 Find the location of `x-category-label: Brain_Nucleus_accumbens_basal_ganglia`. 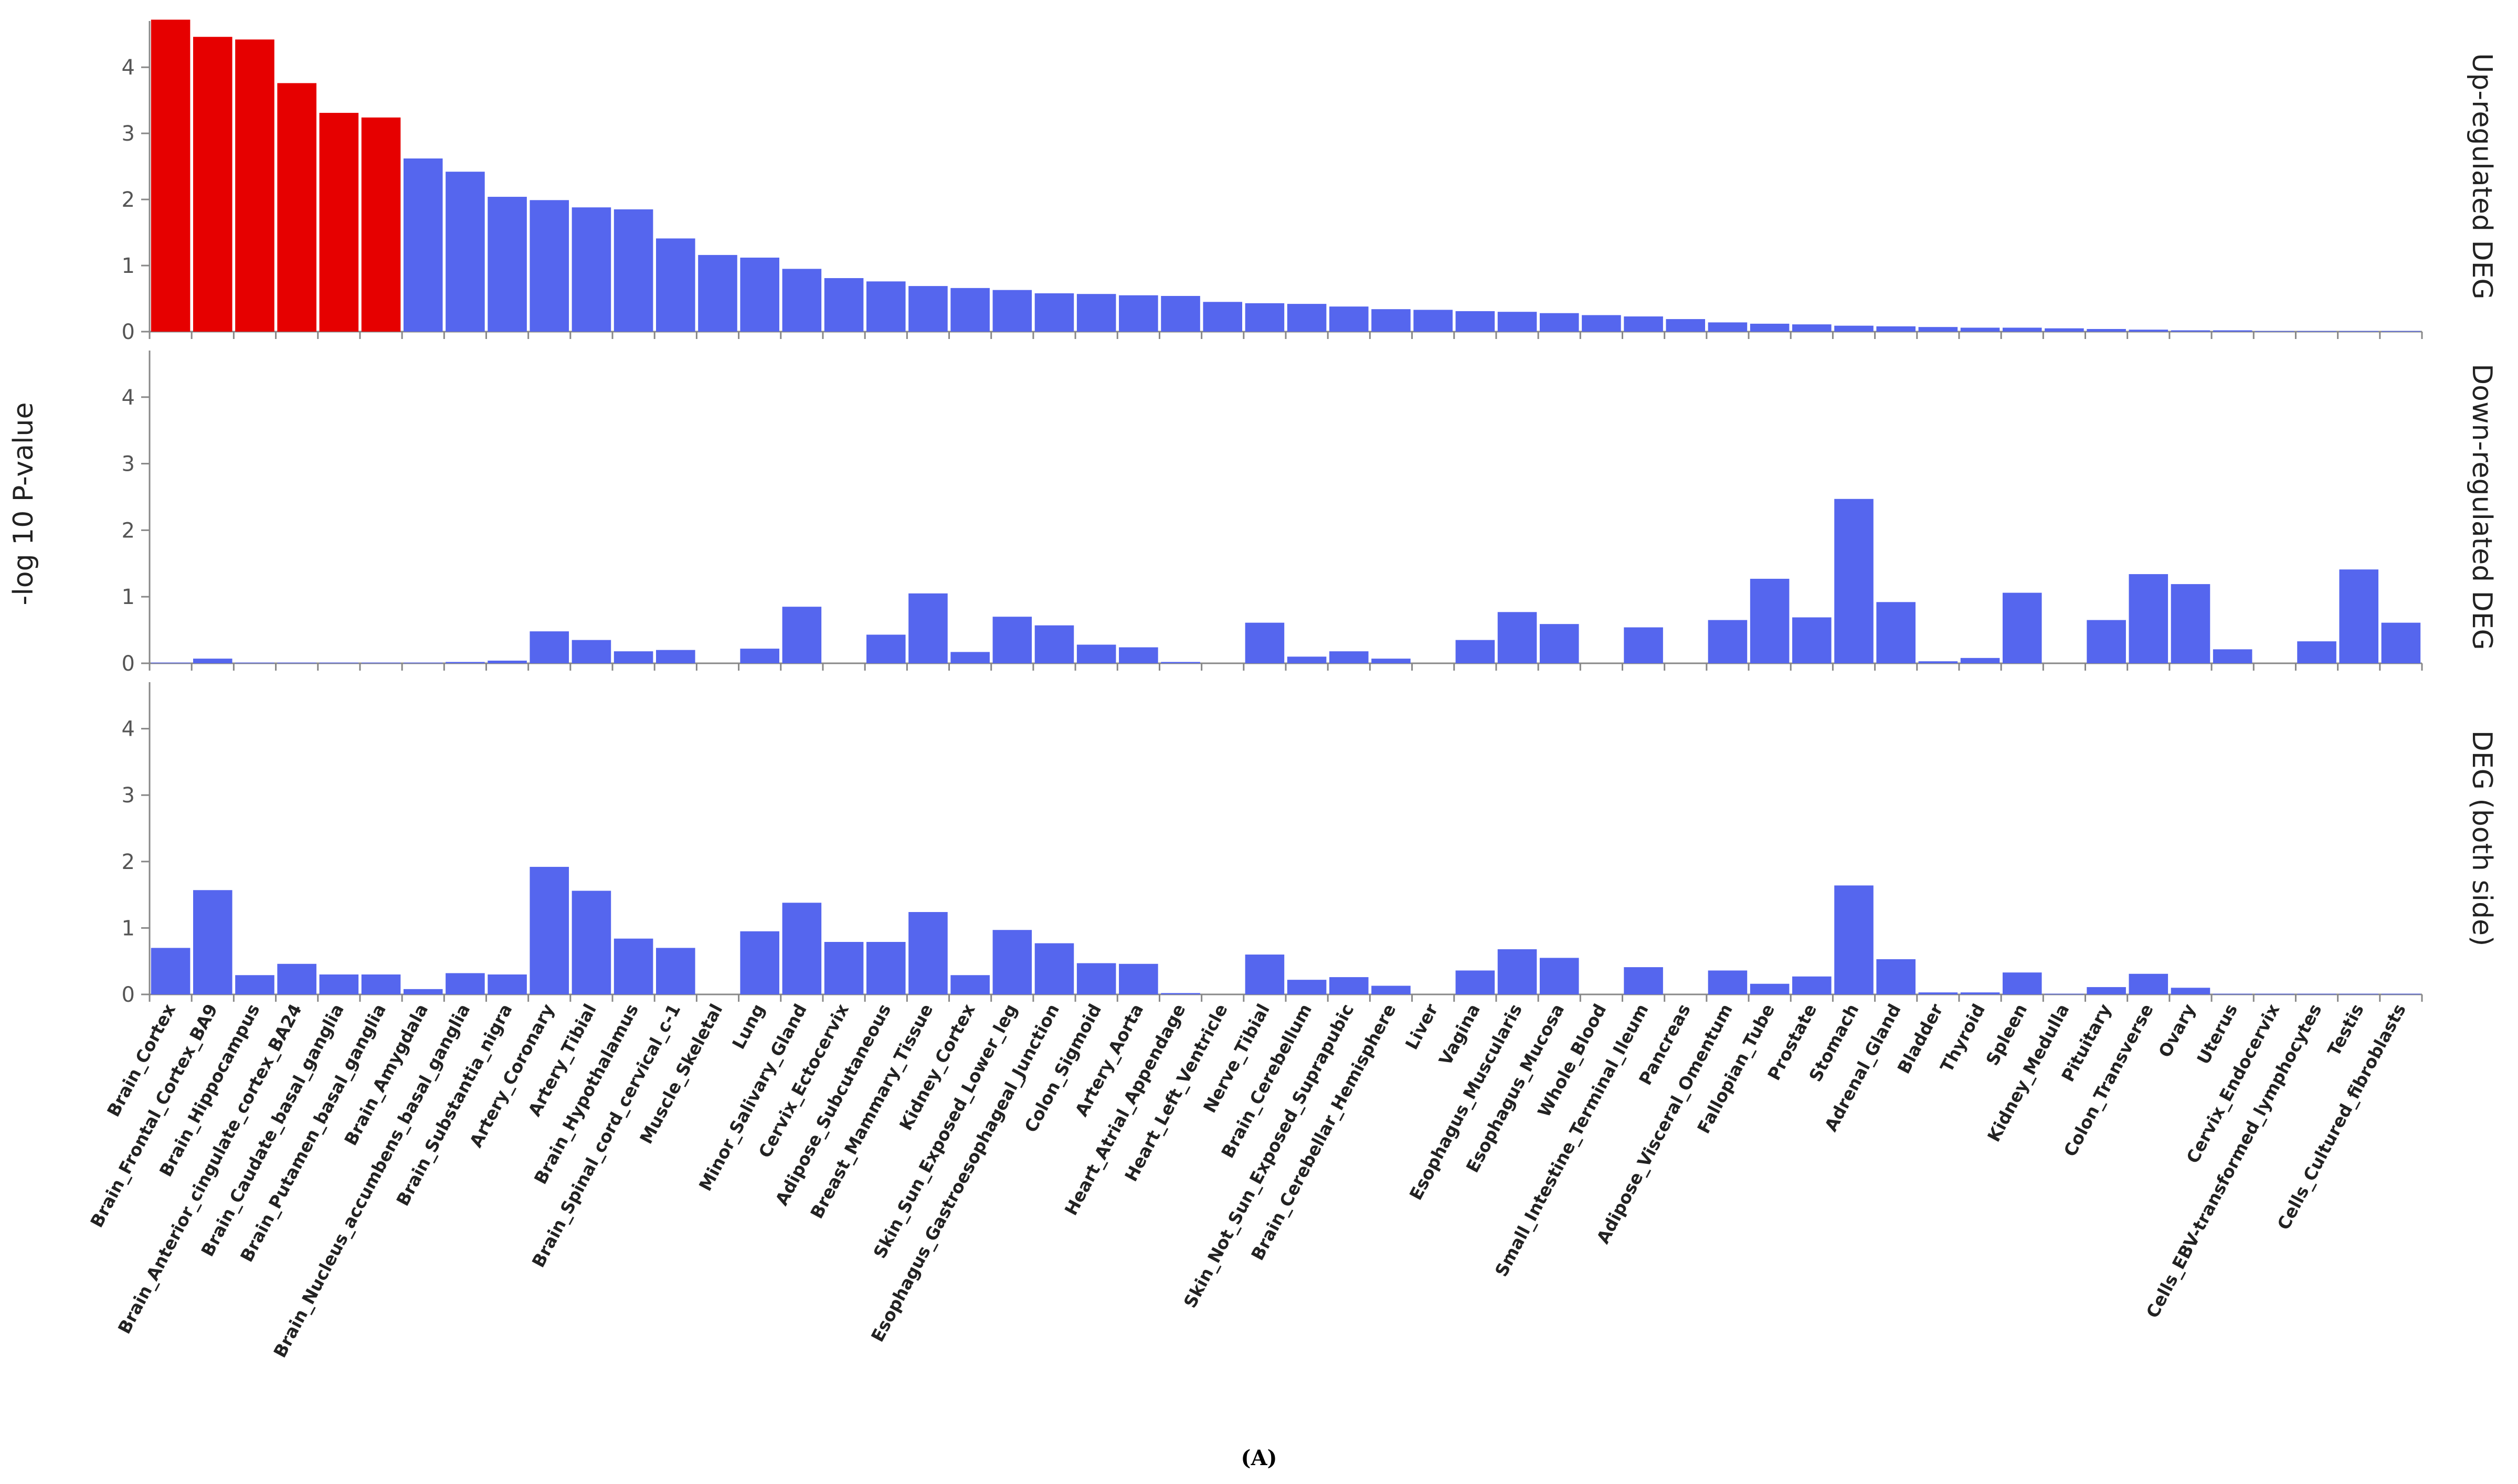

x-category-label: Brain_Nucleus_accumbens_basal_ganglia is located at coordinates (371, 1180).